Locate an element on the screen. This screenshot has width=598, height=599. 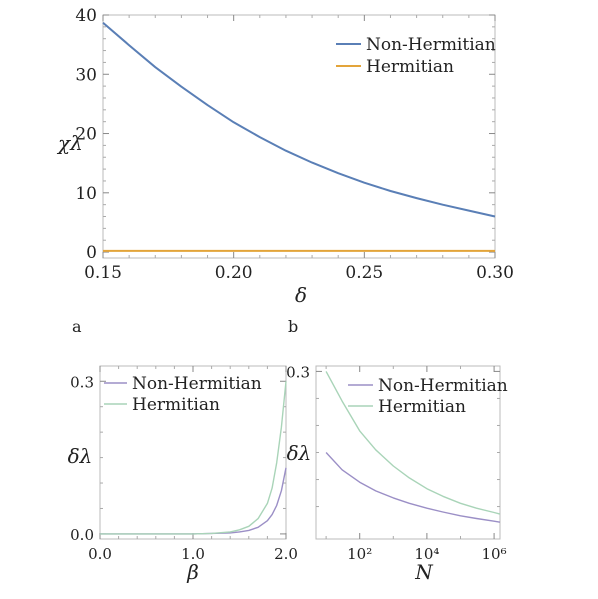
legend-b2-non-hermitian-label: Non-Hermitian is located at coordinates (443, 386).